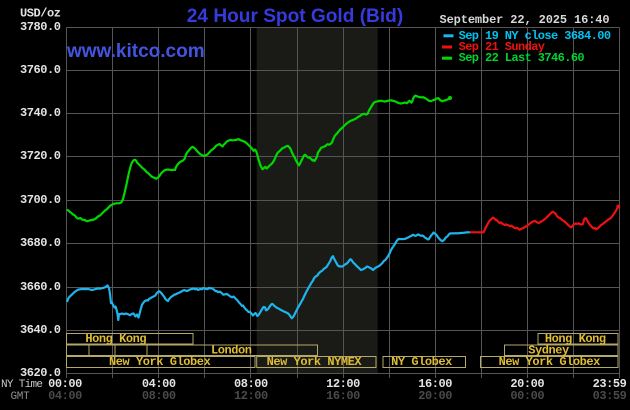 The height and width of the screenshot is (410, 630). Describe the element at coordinates (40, 156) in the screenshot. I see `svg-text: 3720.0` at that location.